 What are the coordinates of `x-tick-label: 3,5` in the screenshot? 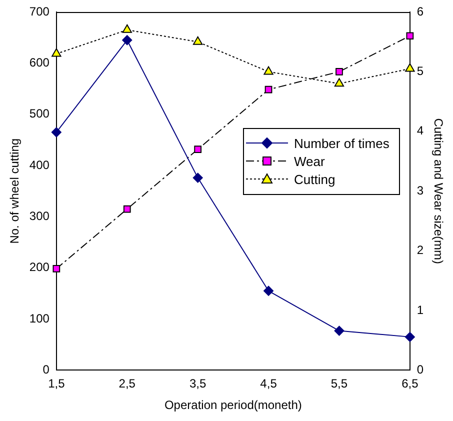 It's located at (197, 383).